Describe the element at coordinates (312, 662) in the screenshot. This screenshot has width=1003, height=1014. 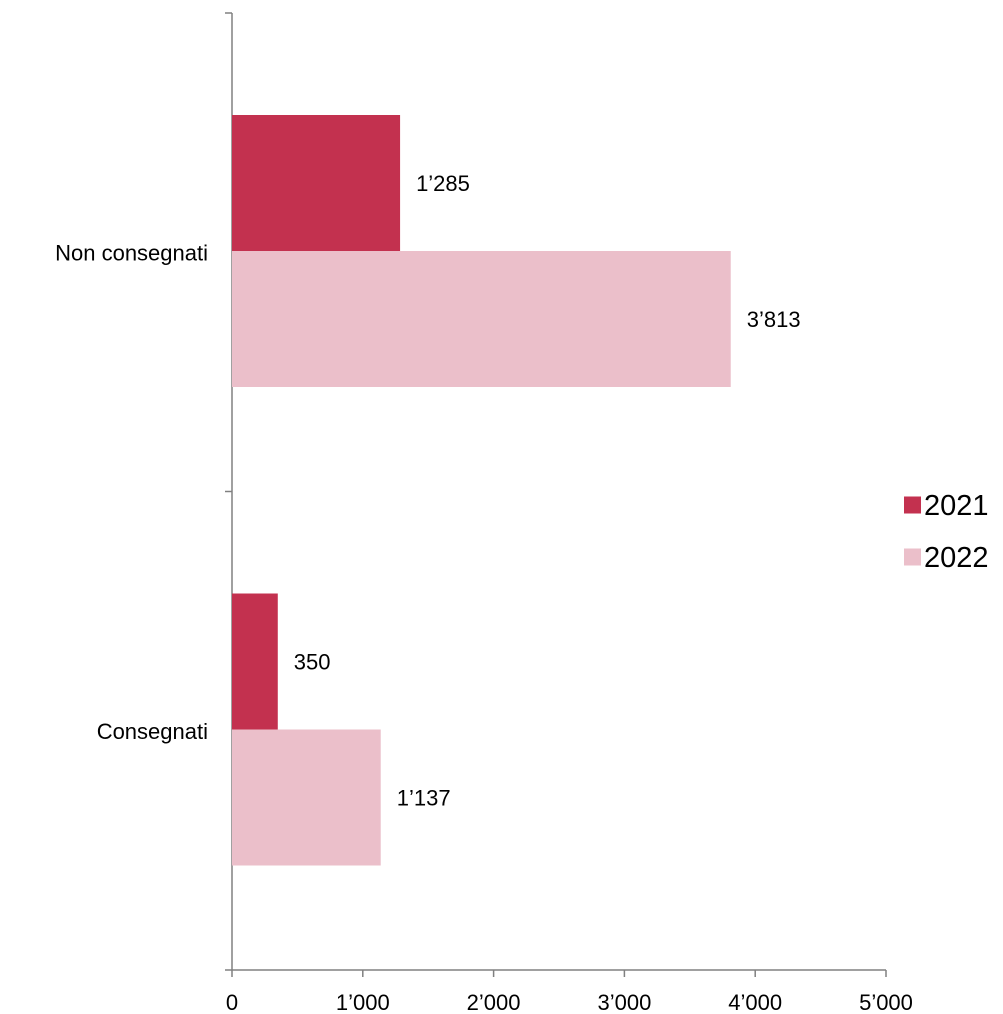
I see `data-label: 350` at that location.